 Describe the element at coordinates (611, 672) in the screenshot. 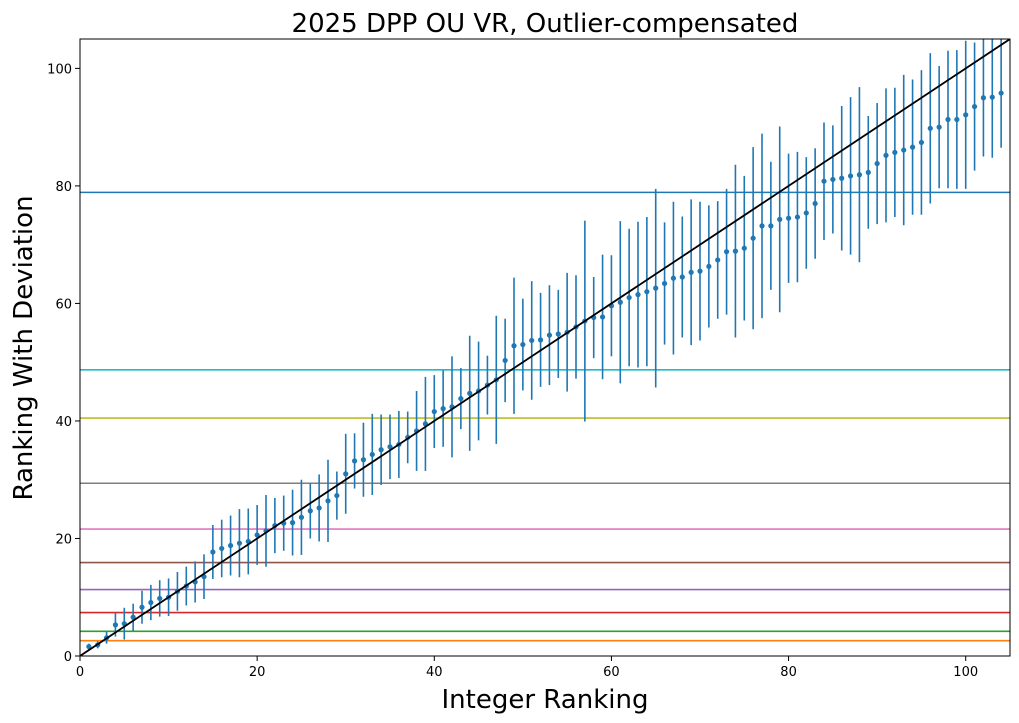

I see `x-tick-label: 60` at that location.